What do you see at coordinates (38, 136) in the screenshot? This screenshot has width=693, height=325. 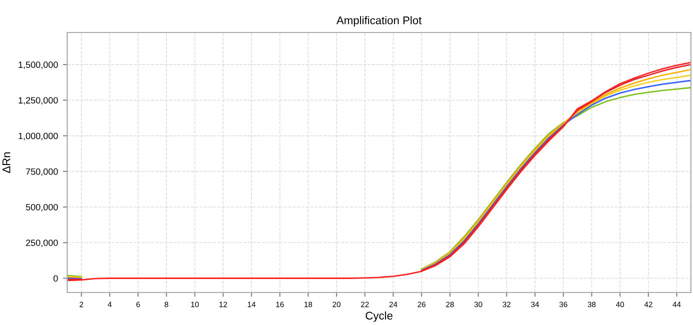 I see `y-tick-label: 1,000,000` at bounding box center [38, 136].